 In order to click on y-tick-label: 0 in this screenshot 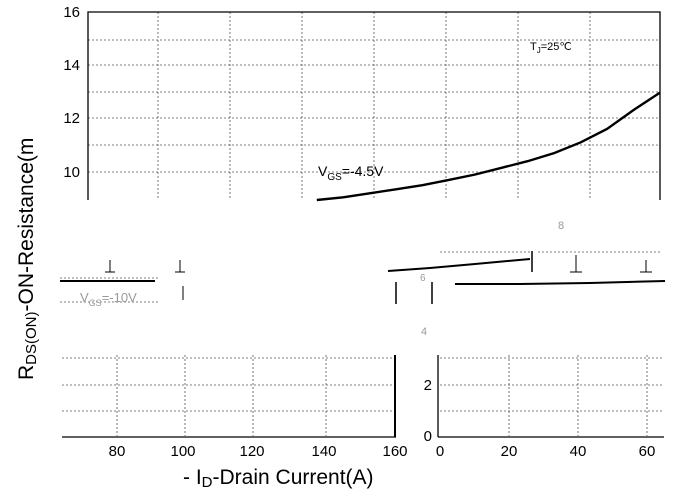, I will do `click(428, 436)`.